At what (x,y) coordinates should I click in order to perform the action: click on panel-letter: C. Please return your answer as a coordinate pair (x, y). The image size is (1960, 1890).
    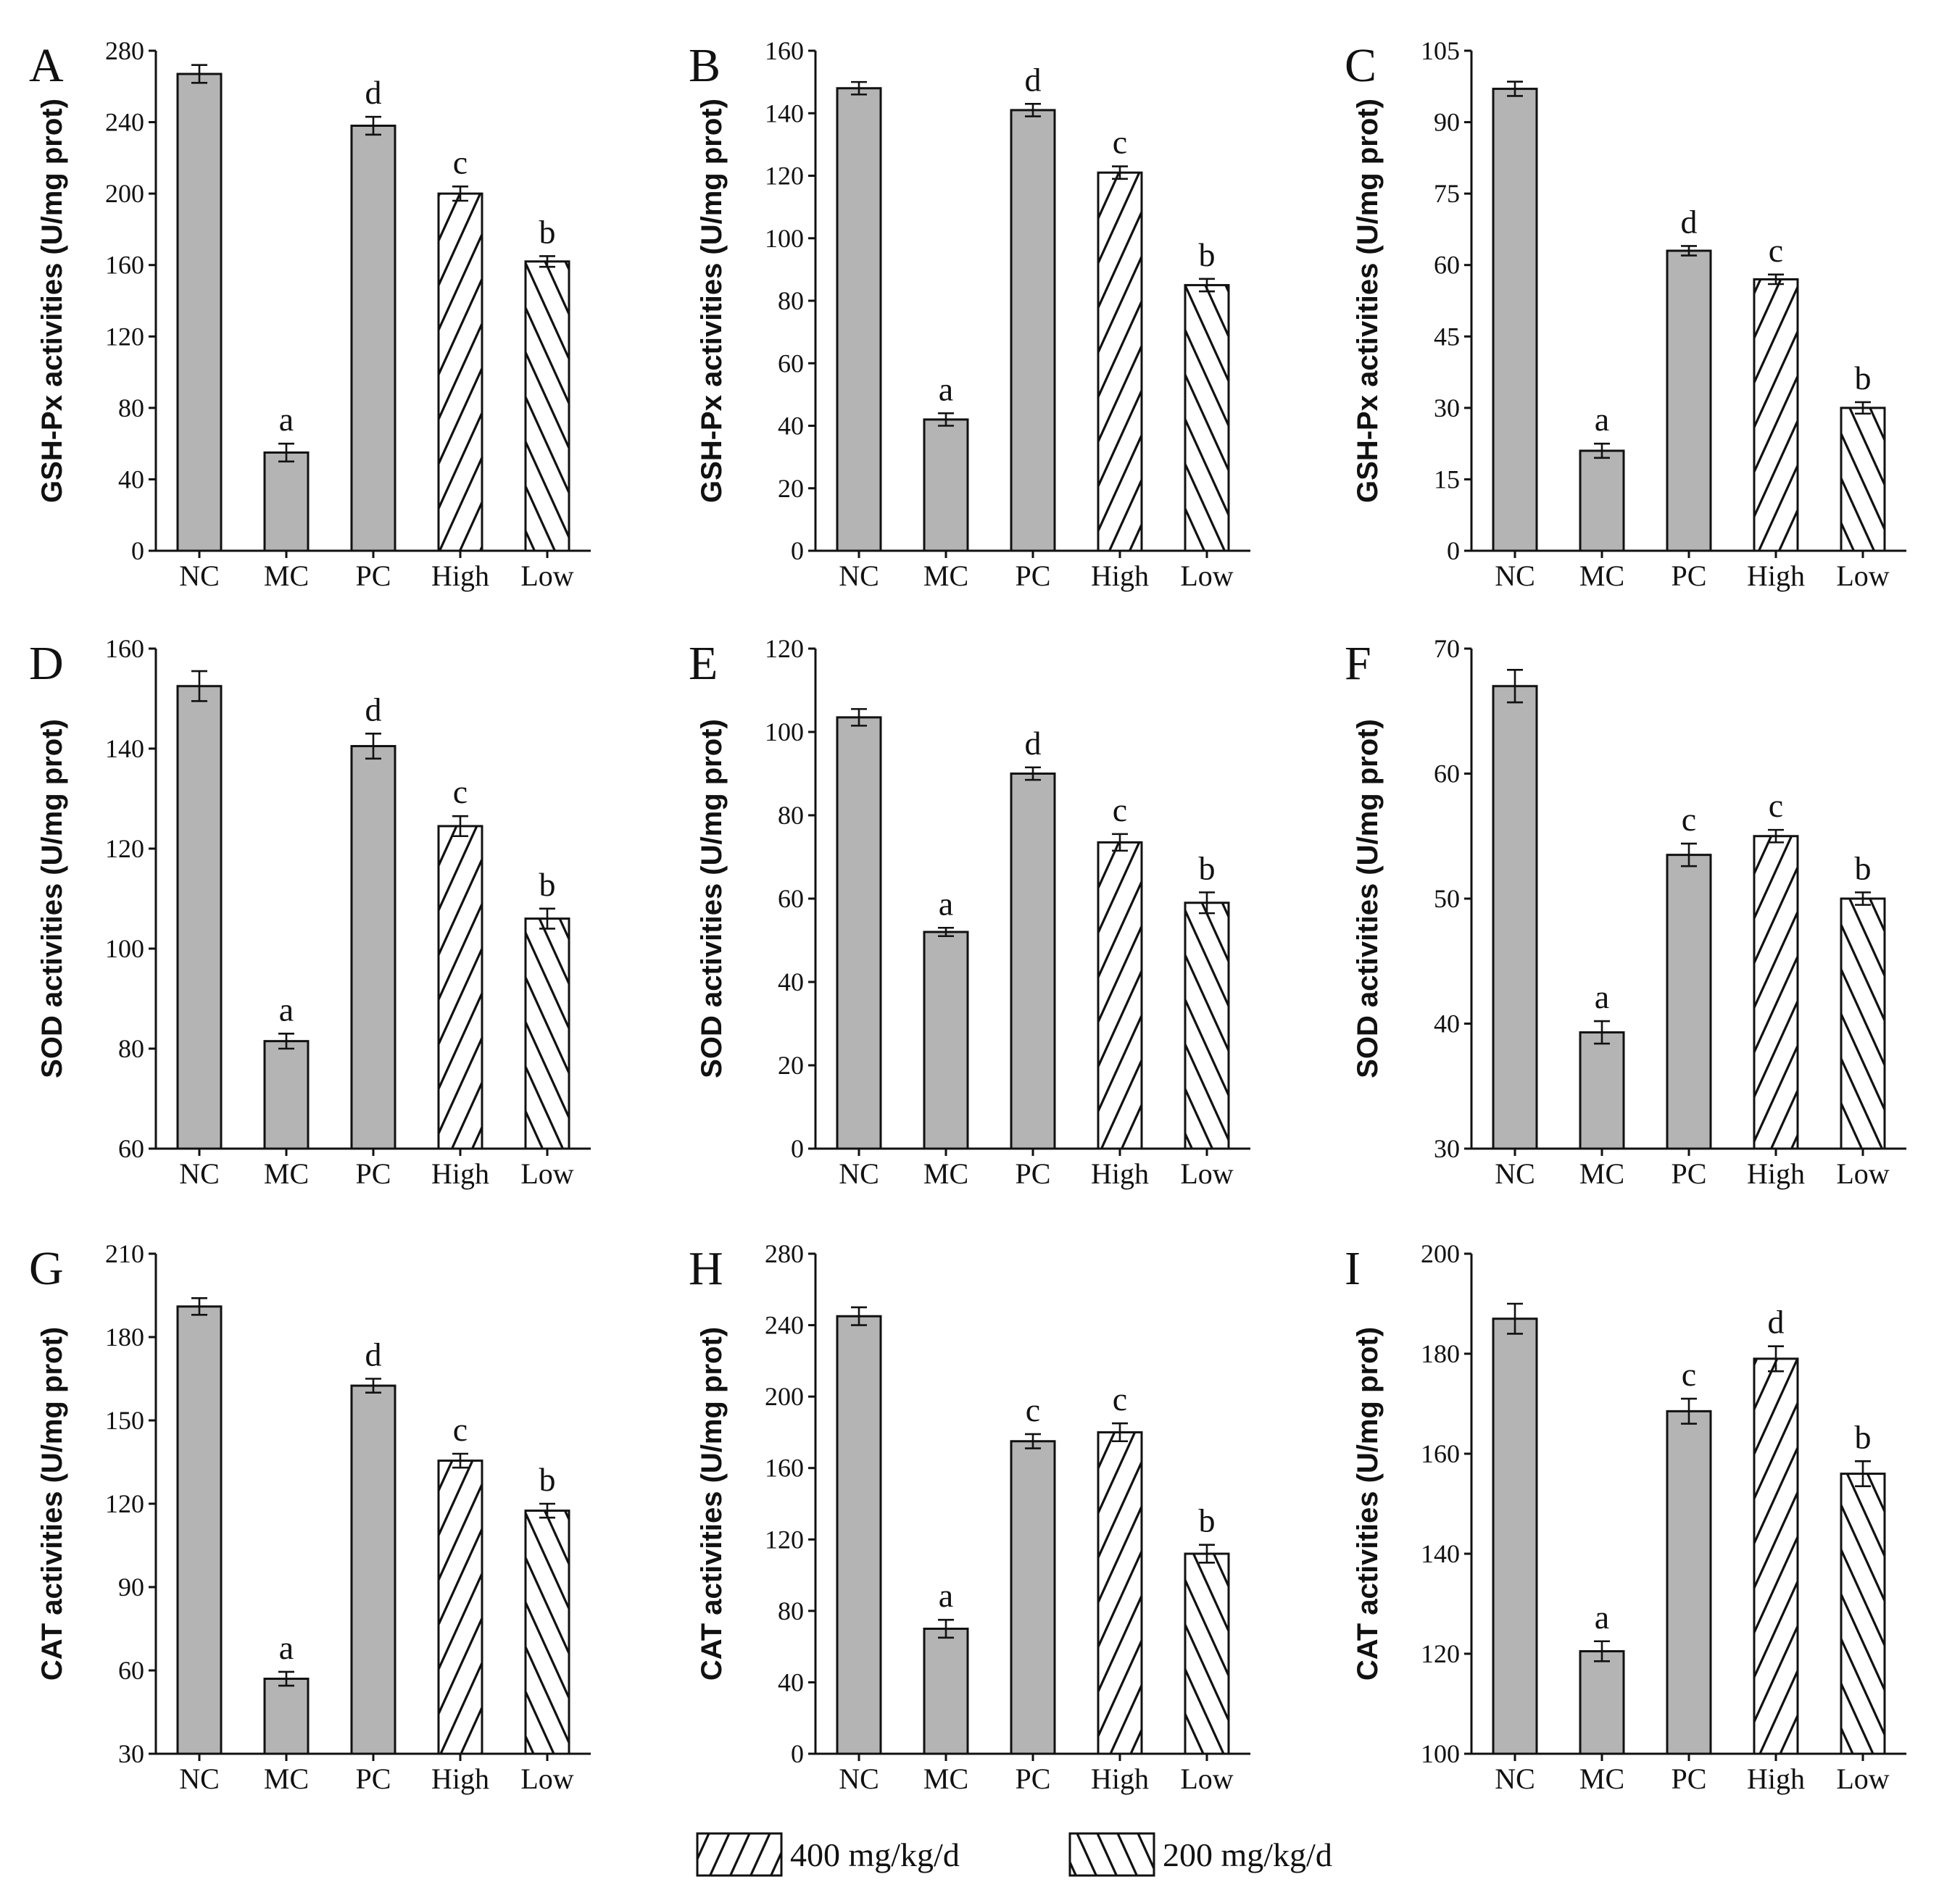
    Looking at the image, I should click on (1361, 65).